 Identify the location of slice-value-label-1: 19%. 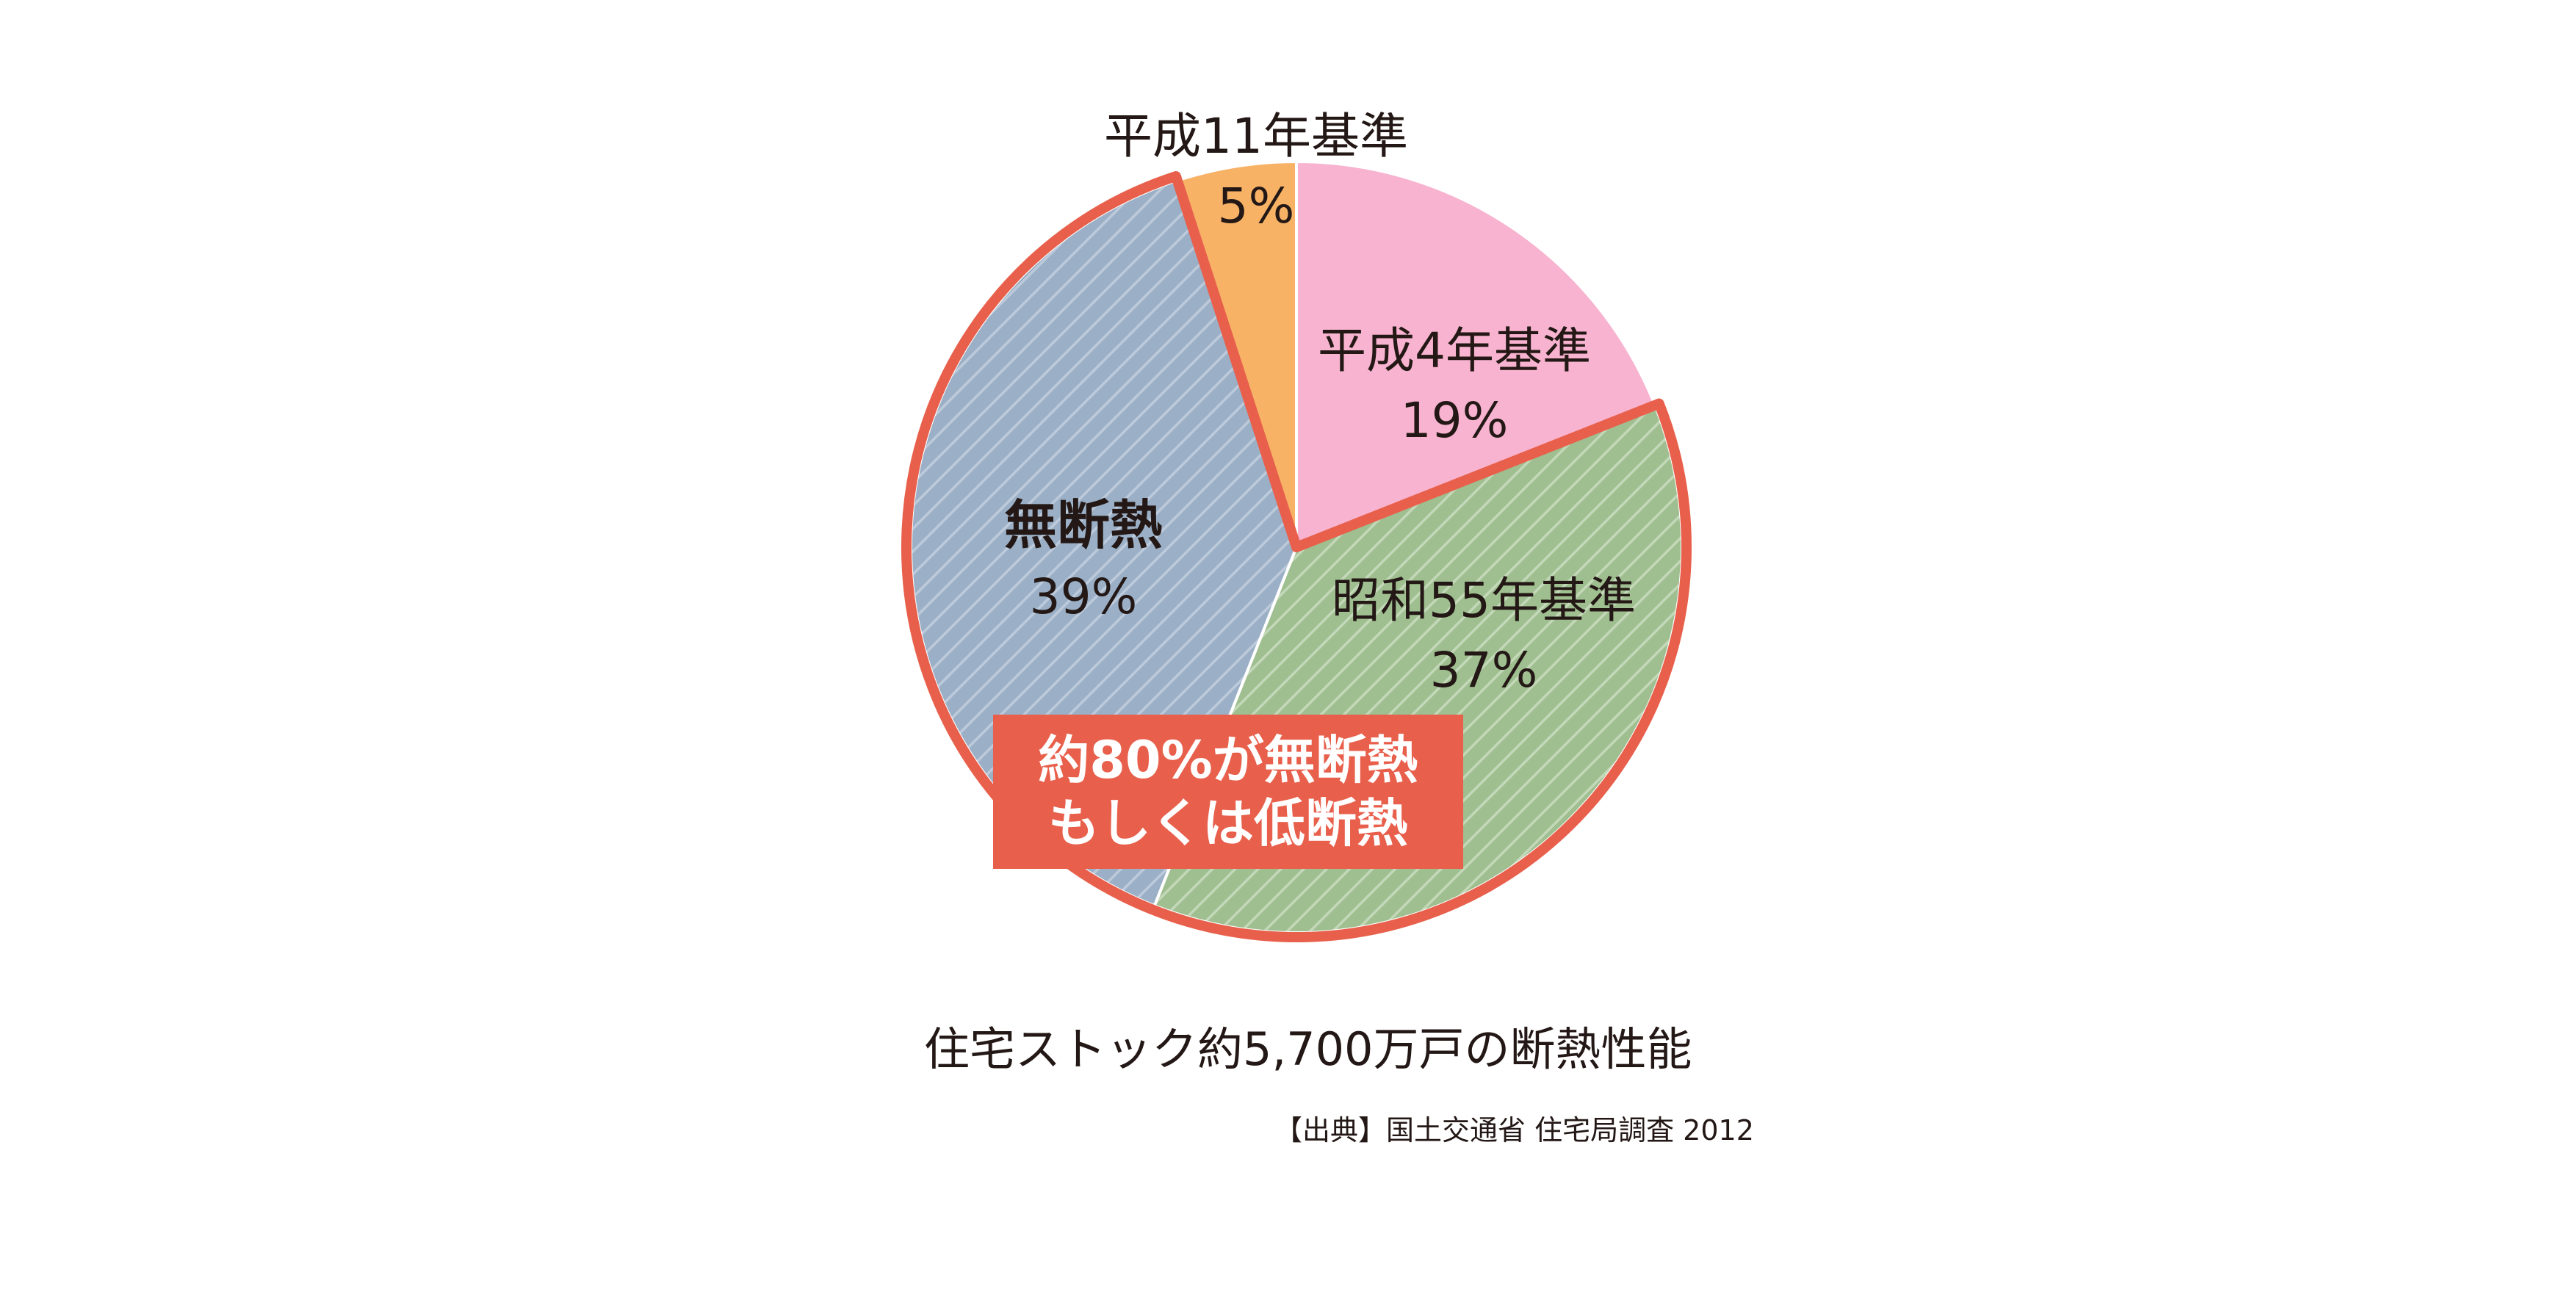
(1455, 420).